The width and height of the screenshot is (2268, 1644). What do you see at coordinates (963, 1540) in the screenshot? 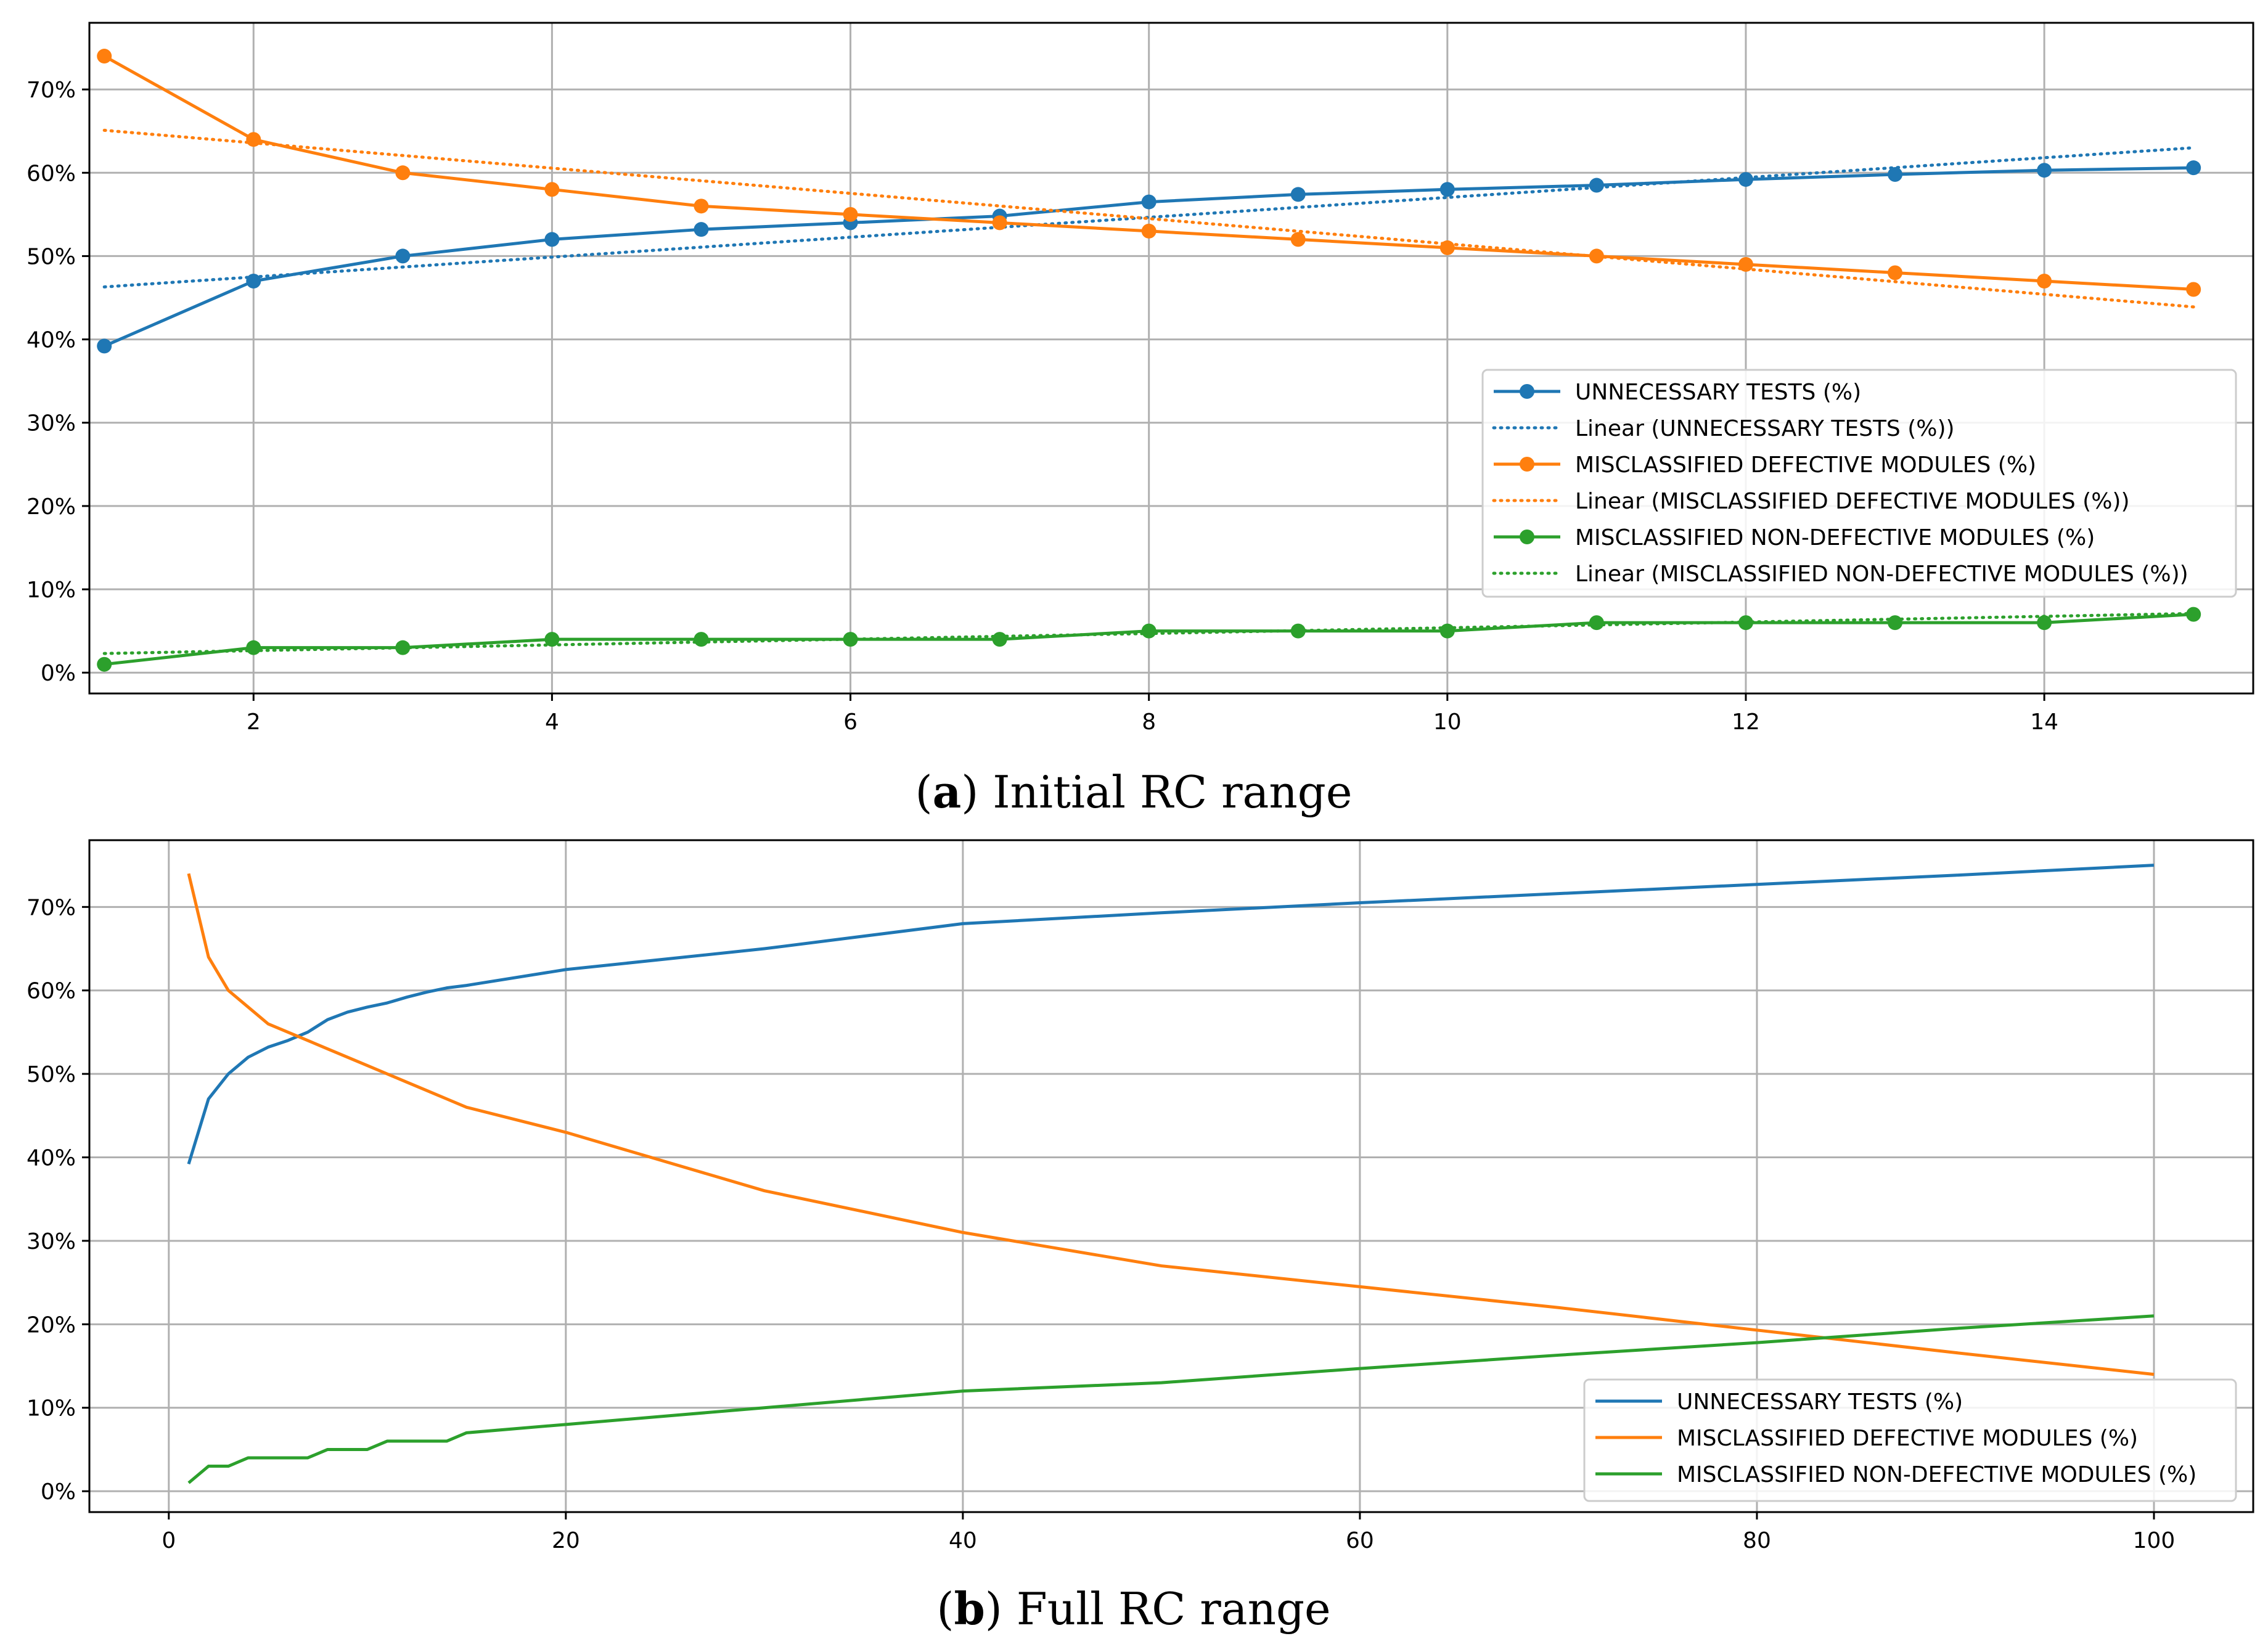
I see `x-tick-label: 40` at bounding box center [963, 1540].